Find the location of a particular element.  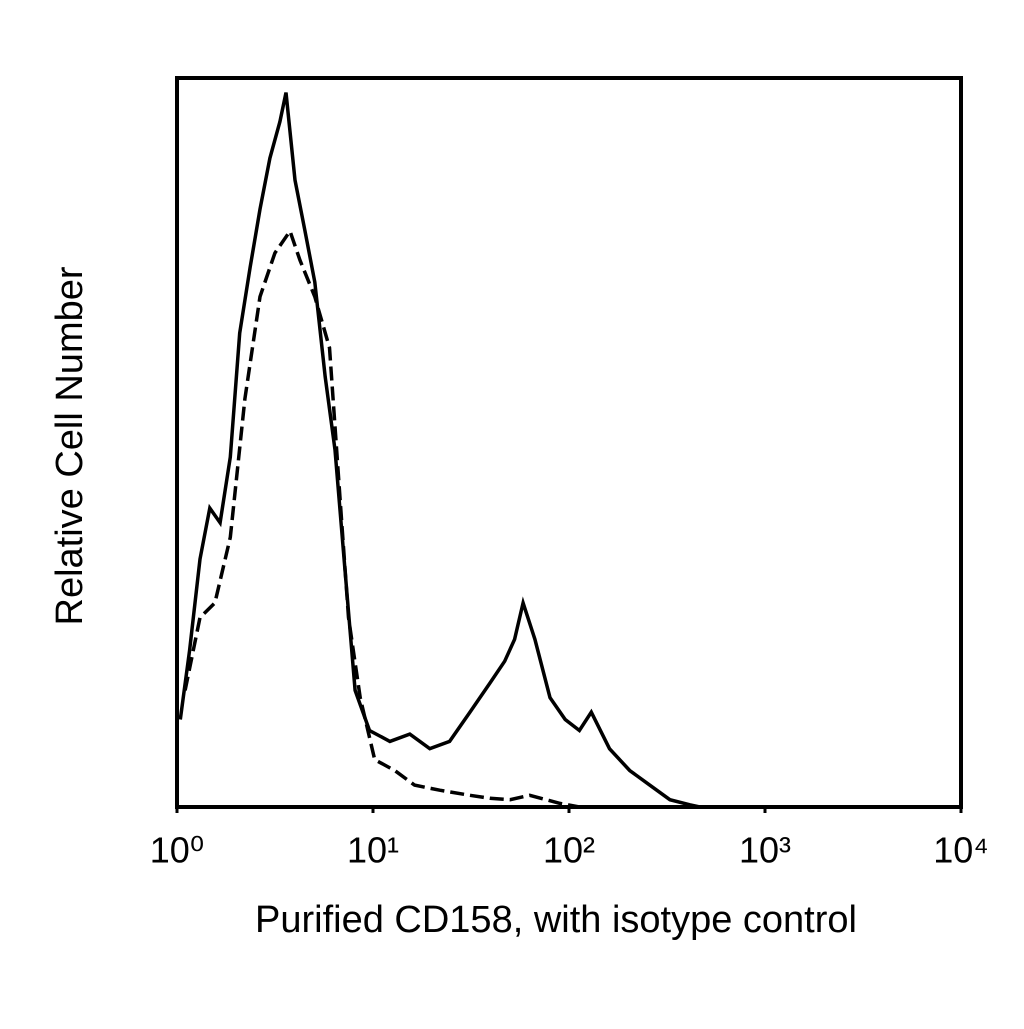

x-tick-label: 10⁴ is located at coordinates (961, 850).